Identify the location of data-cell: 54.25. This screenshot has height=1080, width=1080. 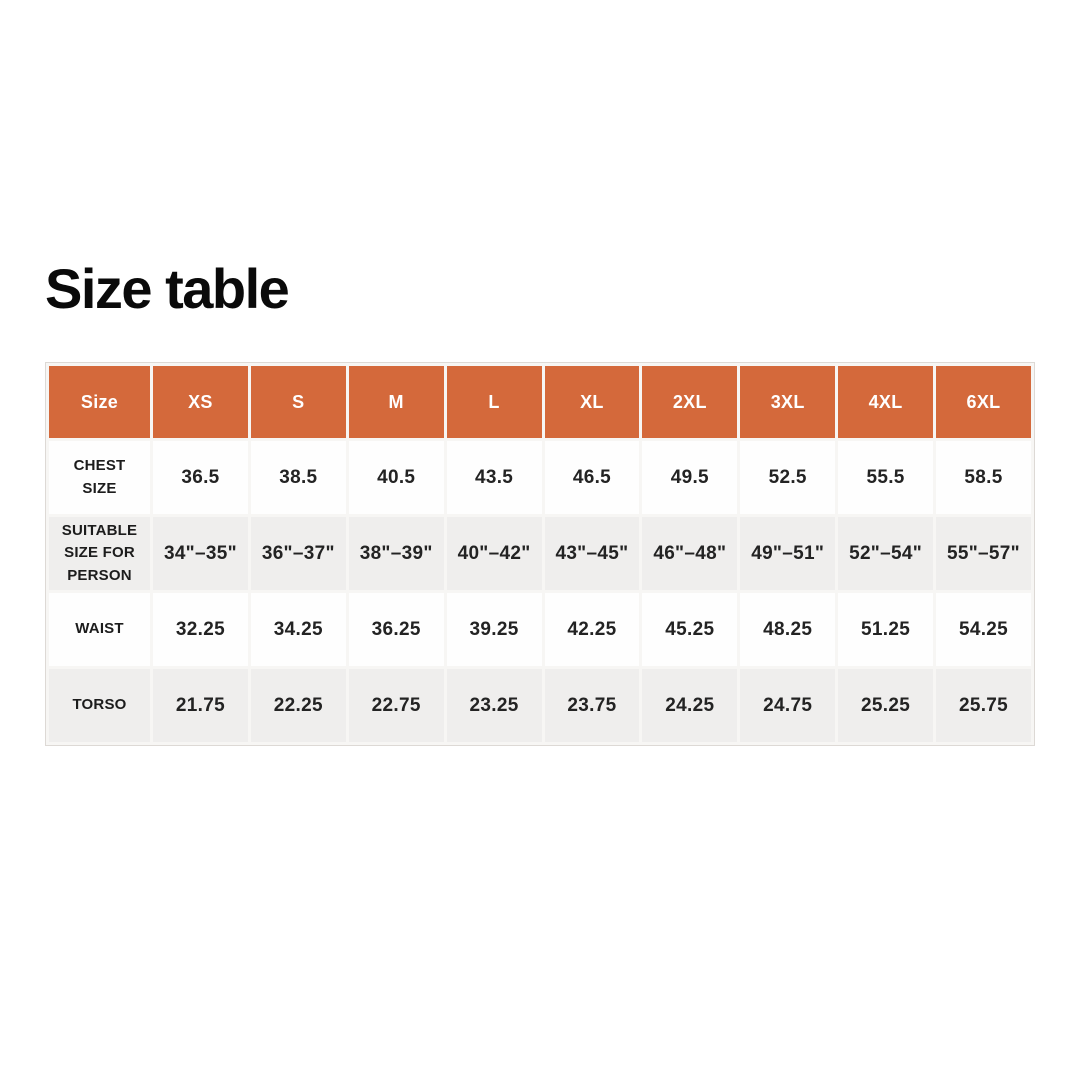
(983, 629).